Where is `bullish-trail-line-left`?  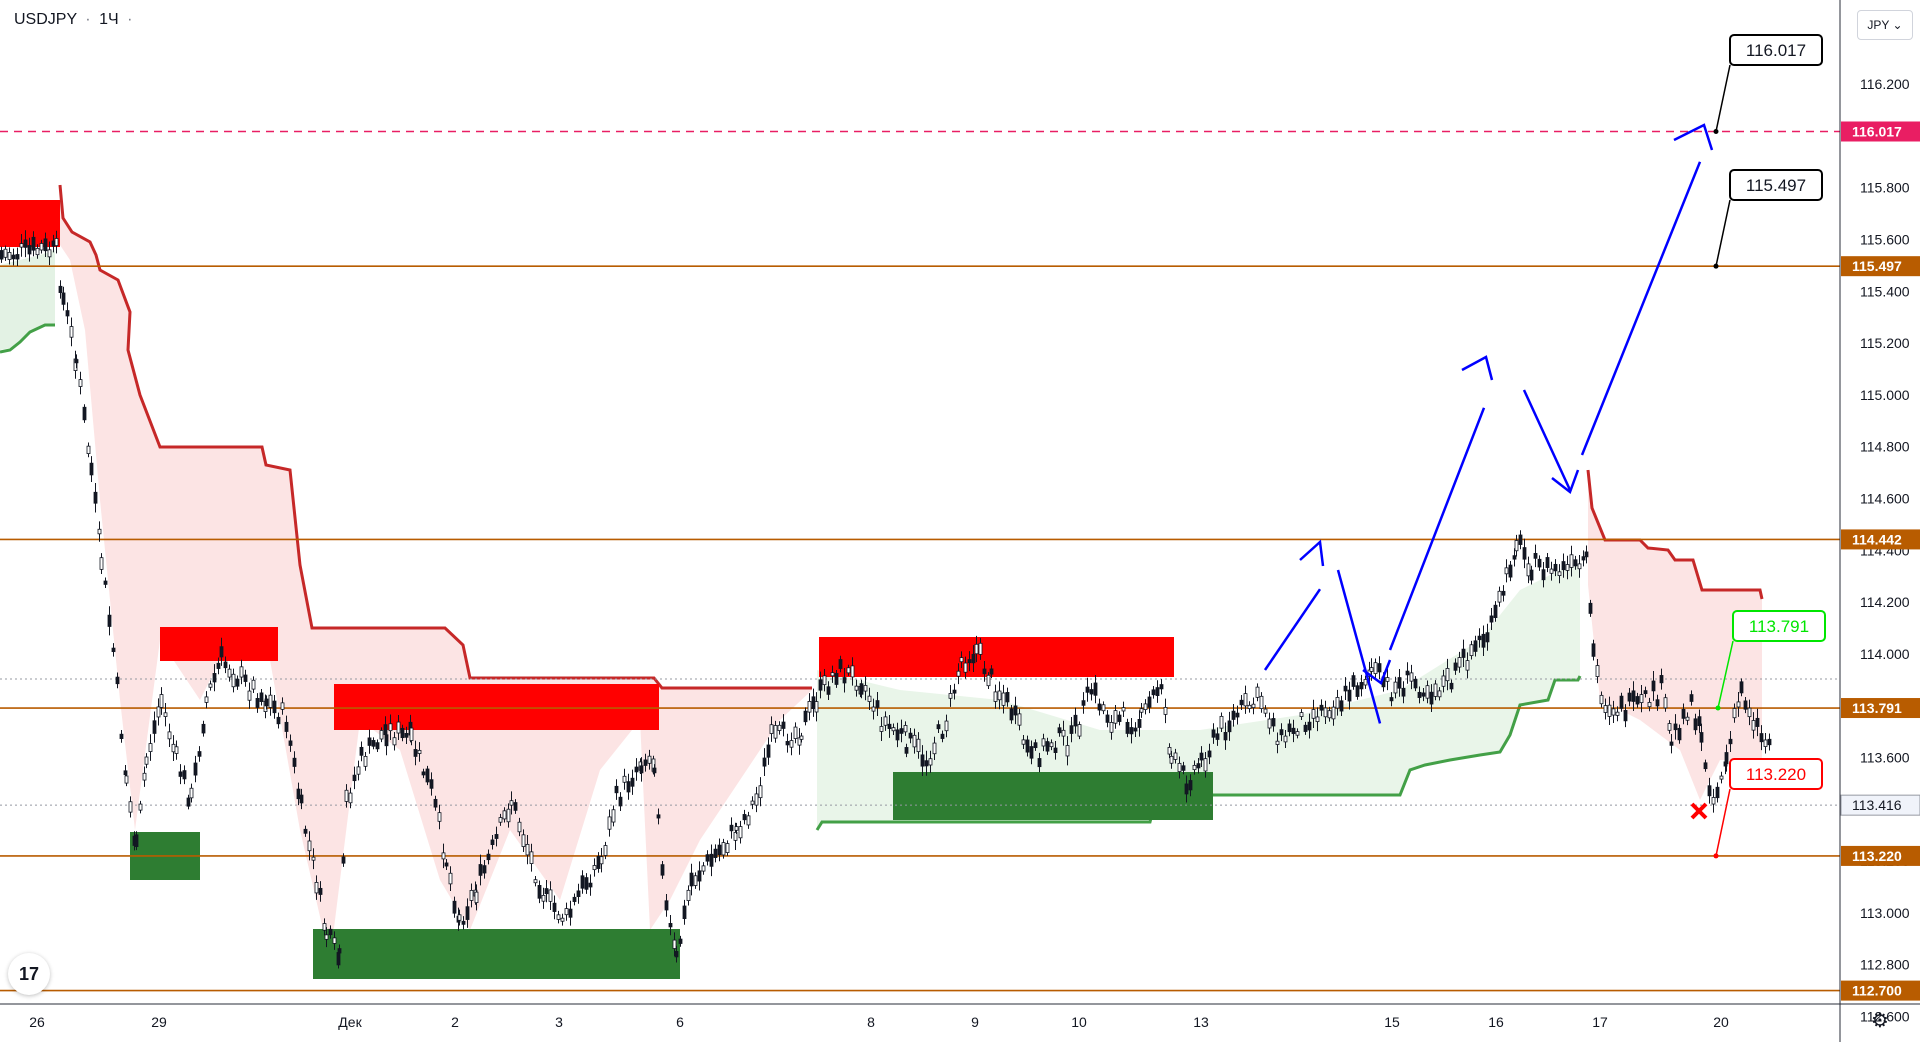
bullish-trail-line-left is located at coordinates (27, 338).